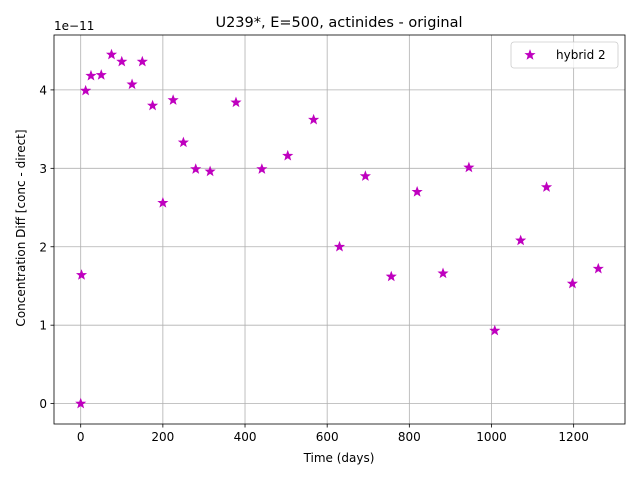 The image size is (640, 480). What do you see at coordinates (327, 437) in the screenshot?
I see `x-tick-label: 600` at bounding box center [327, 437].